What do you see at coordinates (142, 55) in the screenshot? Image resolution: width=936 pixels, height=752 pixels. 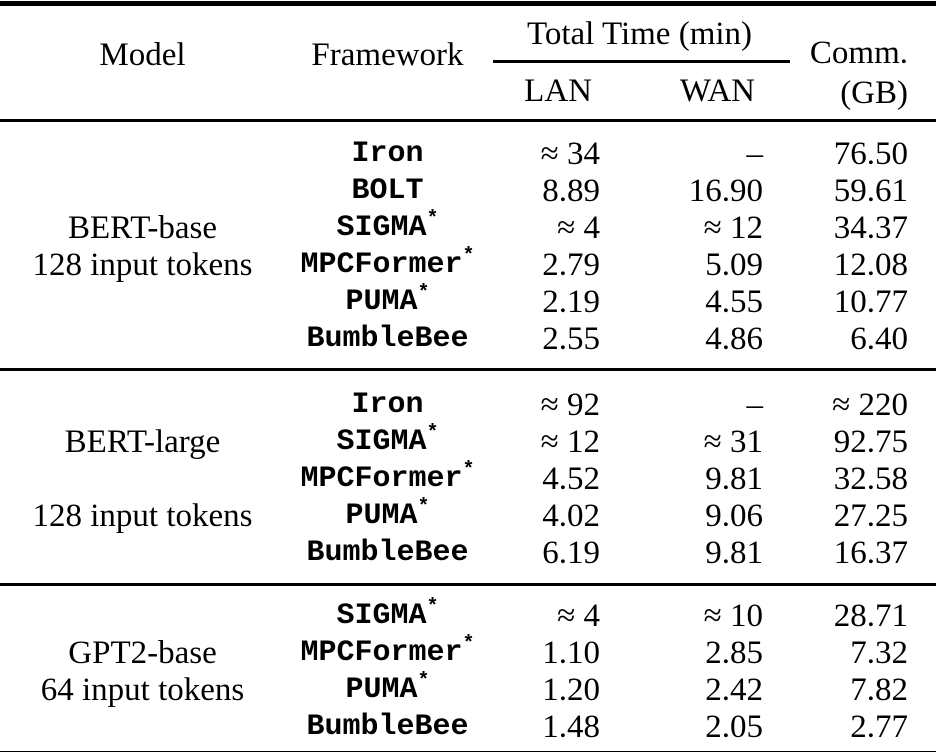 I see `column-header-model: Model` at bounding box center [142, 55].